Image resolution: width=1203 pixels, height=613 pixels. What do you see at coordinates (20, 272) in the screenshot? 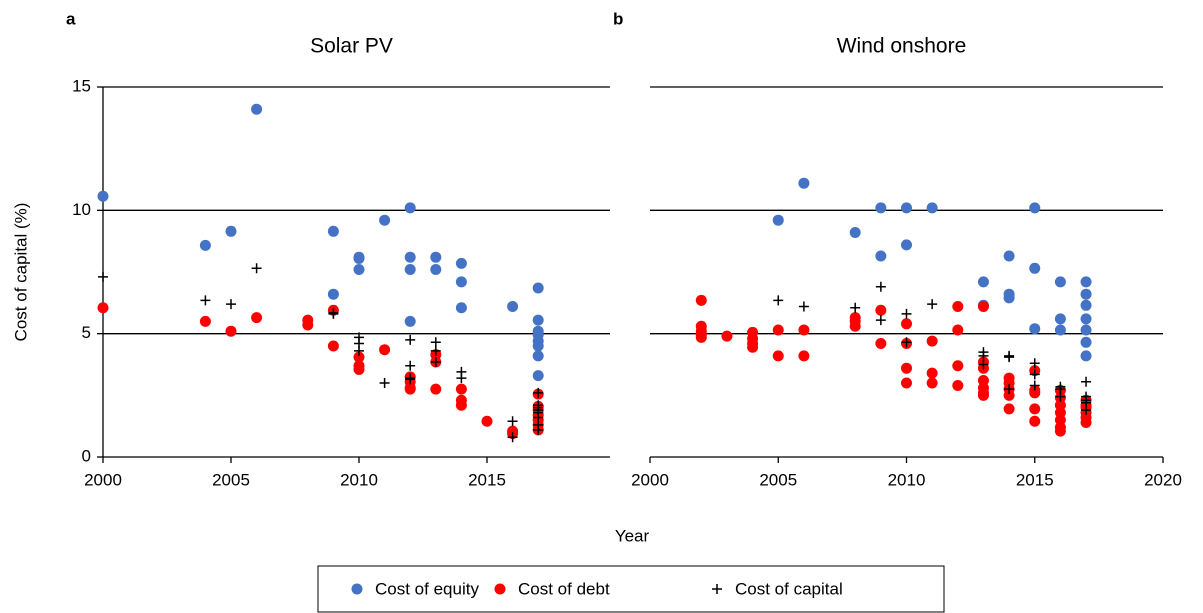
I see `y-axis-label: Cost of capital (%)` at bounding box center [20, 272].